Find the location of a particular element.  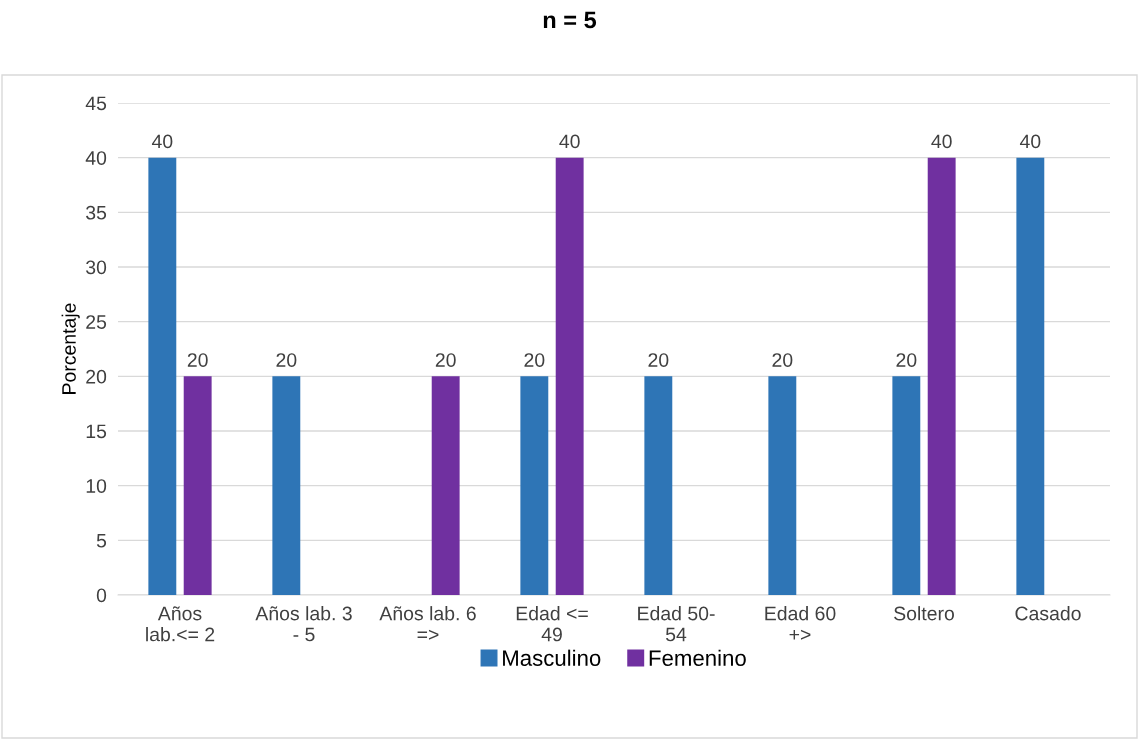

legend-label: Femenino is located at coordinates (697, 657).